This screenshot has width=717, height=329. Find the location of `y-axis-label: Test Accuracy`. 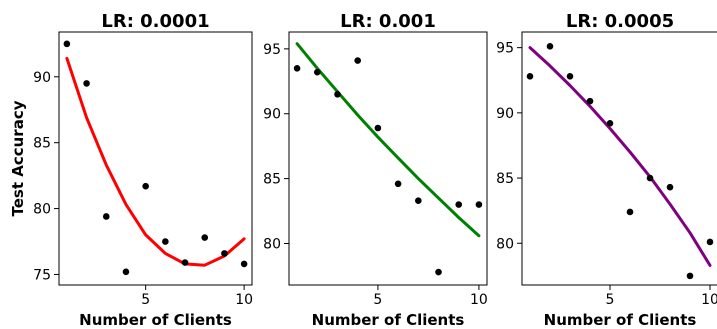

y-axis-label: Test Accuracy is located at coordinates (18, 158).